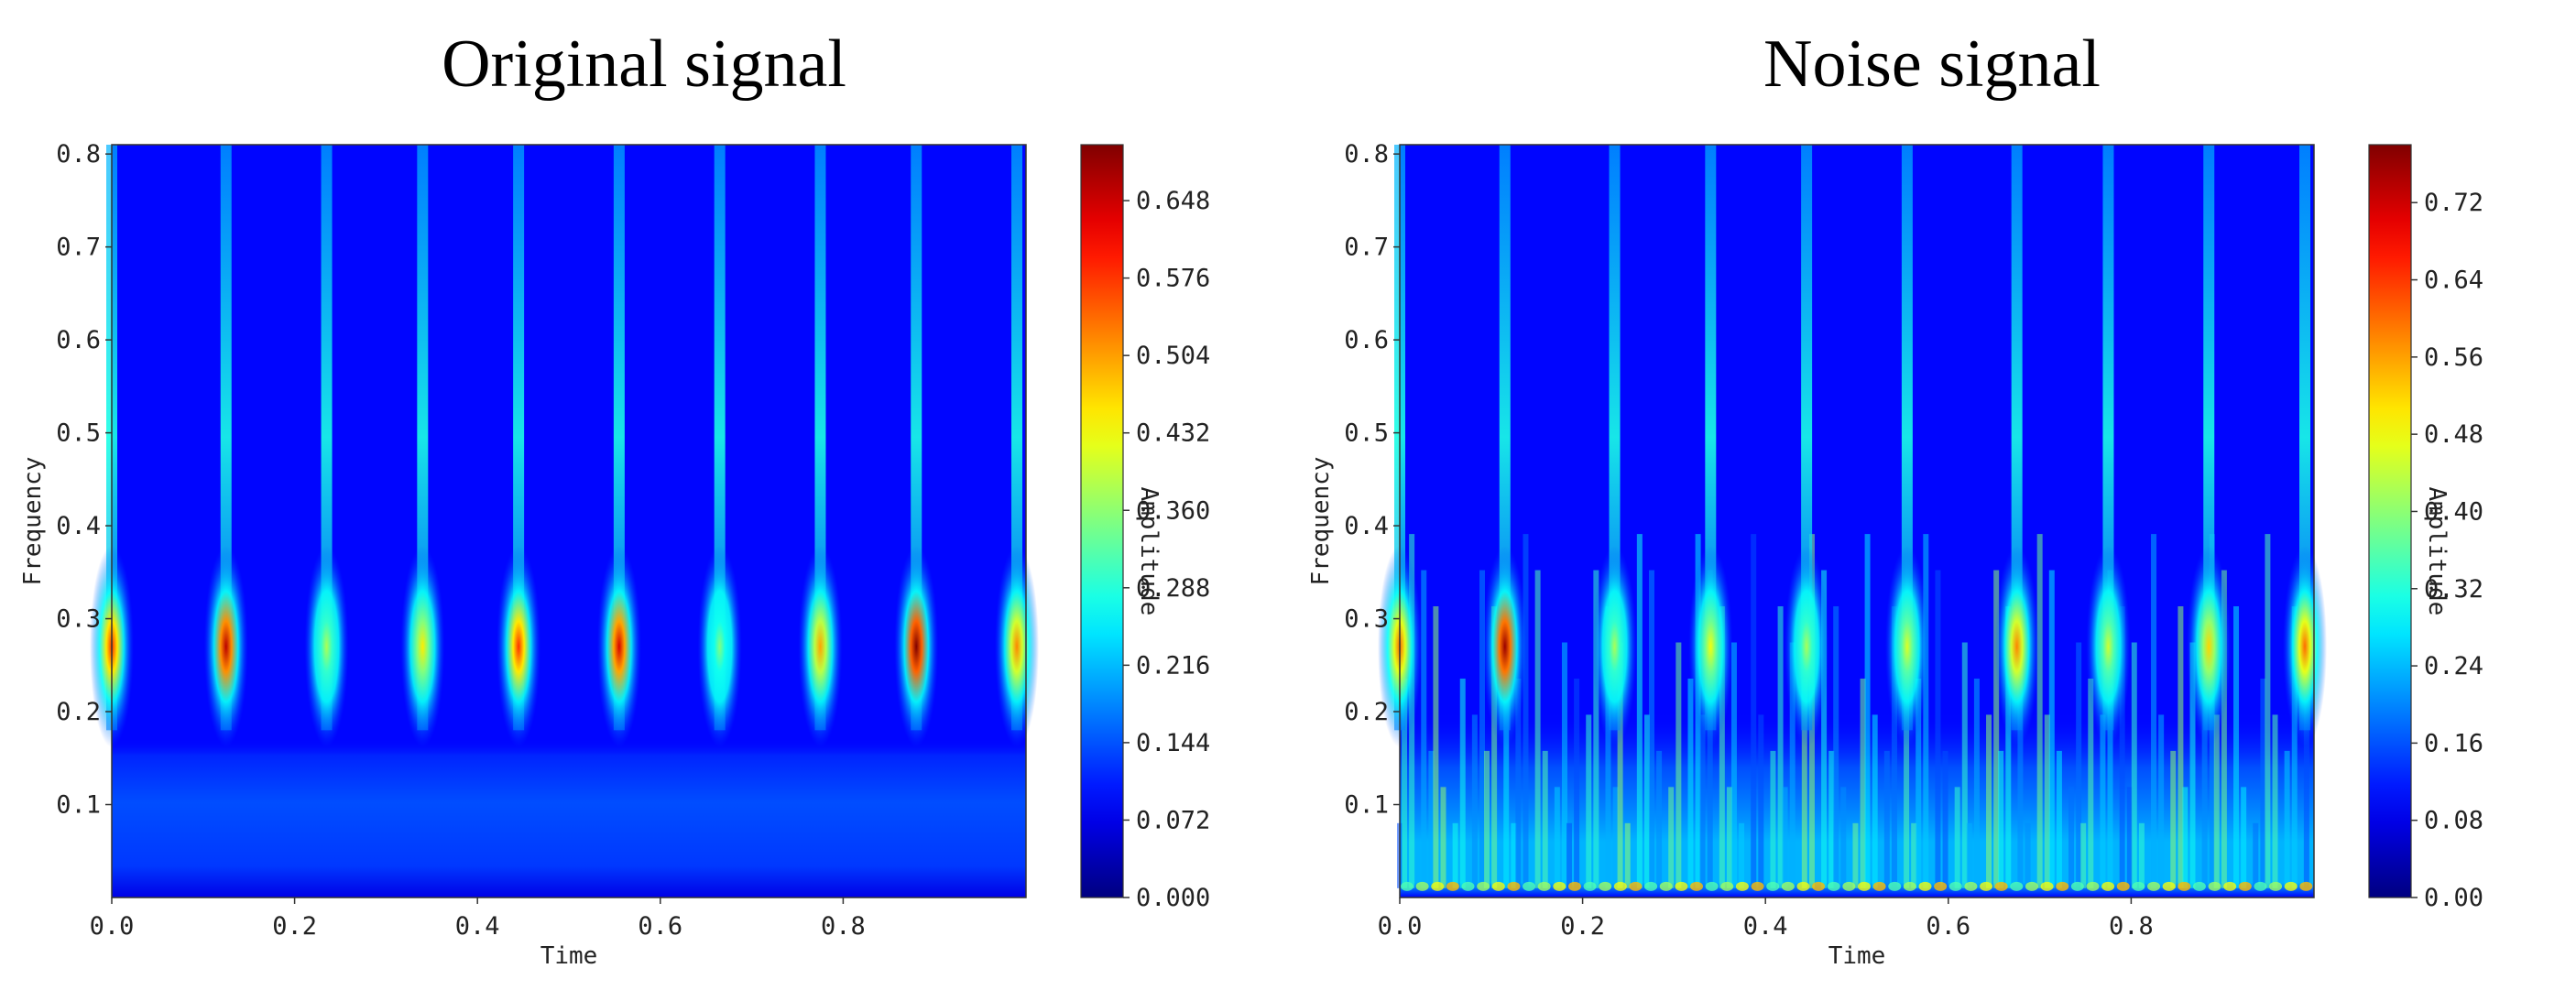 The image size is (2576, 1001). Describe the element at coordinates (1367, 433) in the screenshot. I see `y-tick-label: 0.5` at that location.